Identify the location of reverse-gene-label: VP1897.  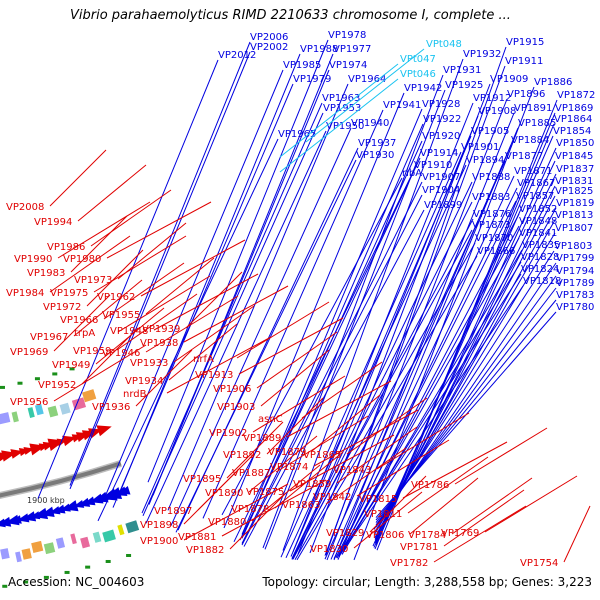
(173, 511).